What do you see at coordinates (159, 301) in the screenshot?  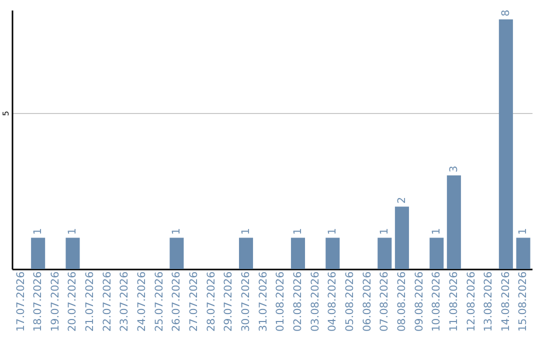 I see `x-tick-label: 25.07.2026` at bounding box center [159, 301].